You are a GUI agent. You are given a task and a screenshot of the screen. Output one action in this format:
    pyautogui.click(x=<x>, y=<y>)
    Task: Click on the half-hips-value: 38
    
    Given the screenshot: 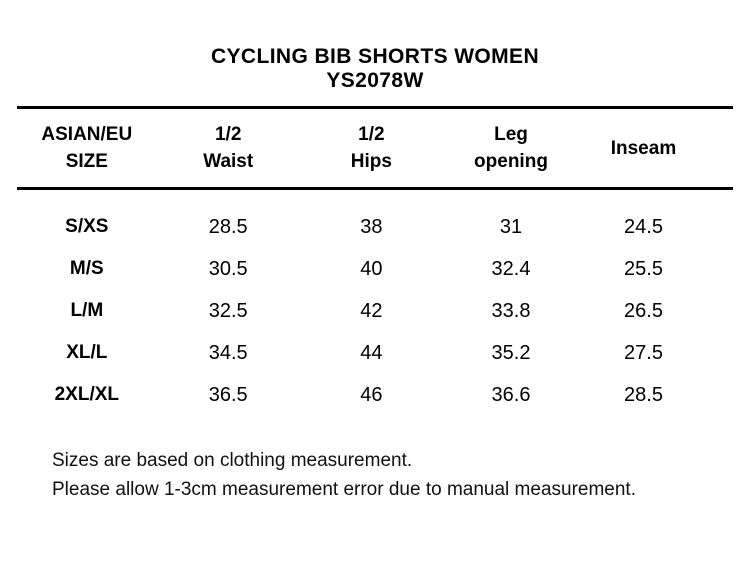 What is the action you would take?
    pyautogui.click(x=371, y=226)
    